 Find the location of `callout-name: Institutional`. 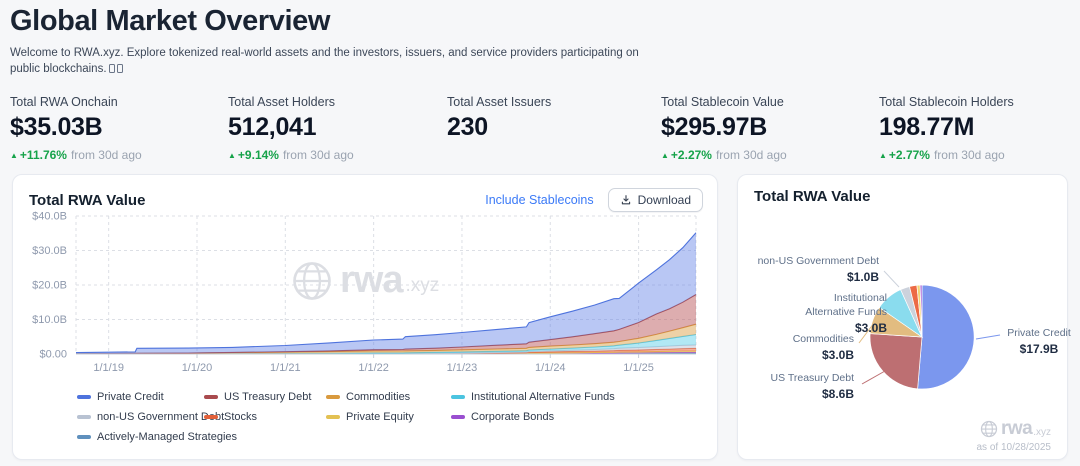

callout-name: Institutional is located at coordinates (860, 298).